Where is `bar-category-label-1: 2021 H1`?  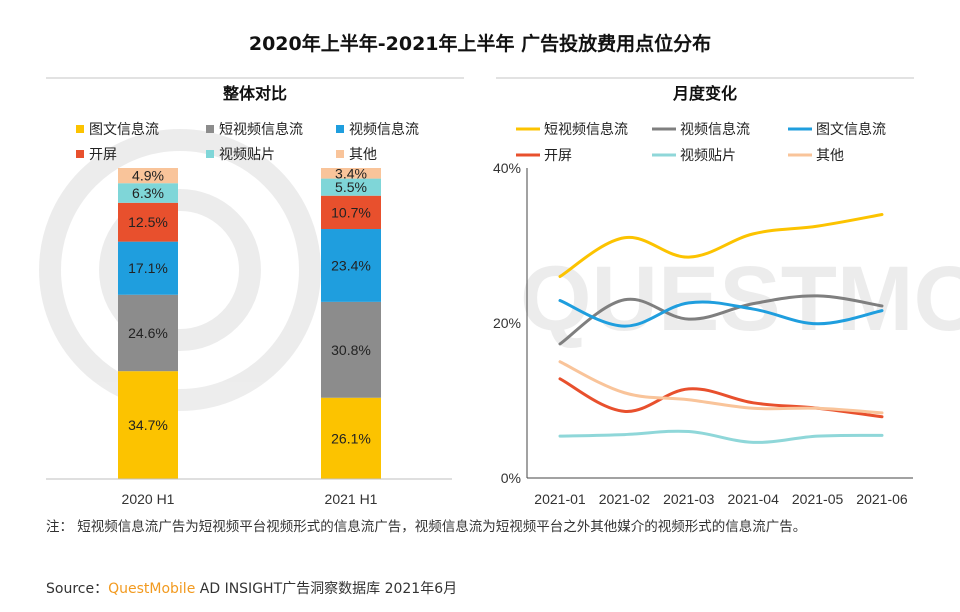
bar-category-label-1: 2021 H1 is located at coordinates (351, 499).